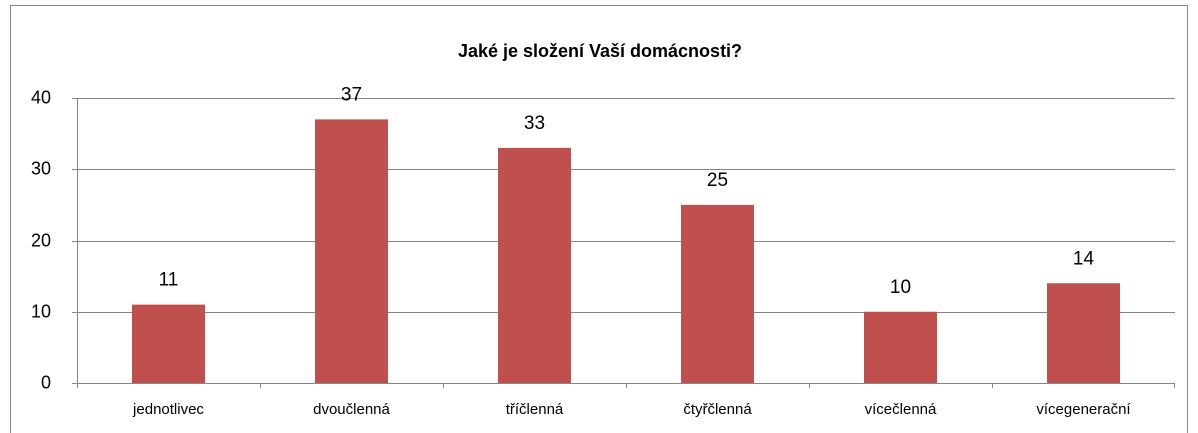  I want to click on y-tick-label: 0, so click(46, 382).